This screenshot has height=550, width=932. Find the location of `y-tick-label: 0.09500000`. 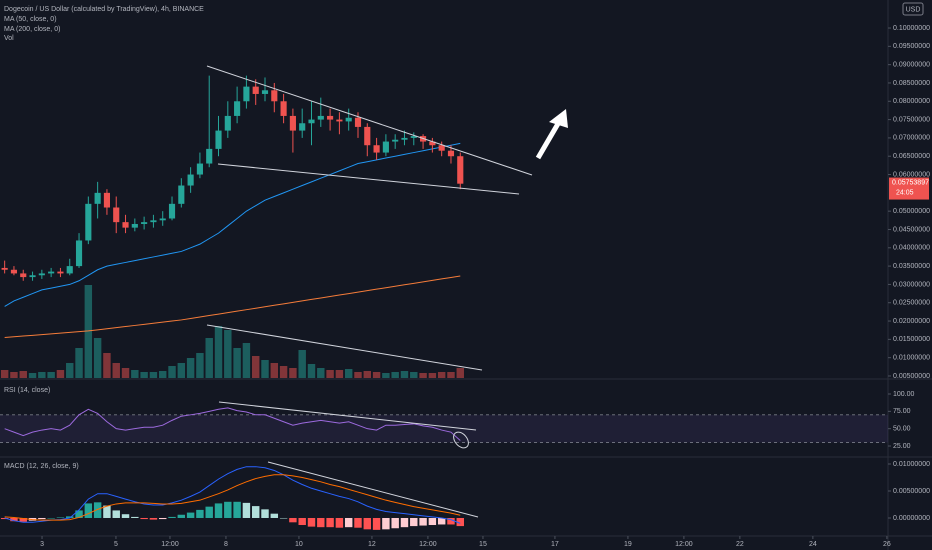

y-tick-label: 0.09500000 is located at coordinates (911, 46).